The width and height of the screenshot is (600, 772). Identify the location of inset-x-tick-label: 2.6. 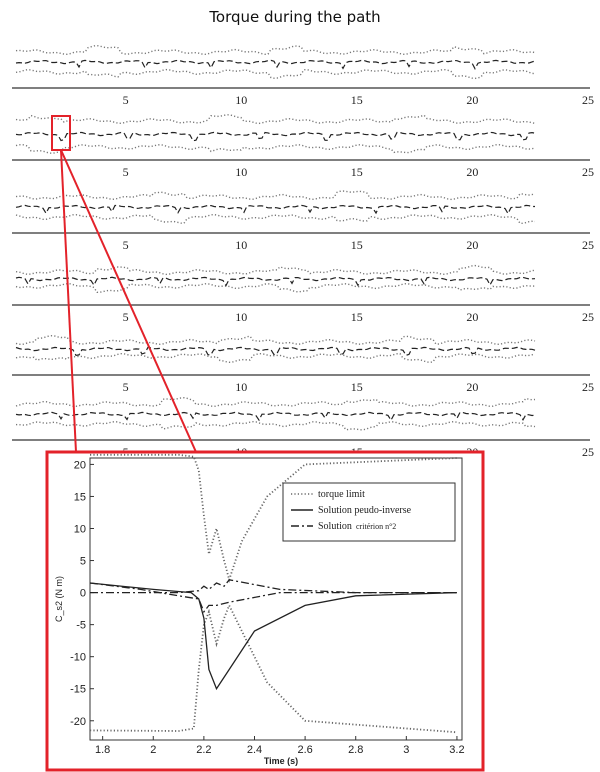
(304, 750).